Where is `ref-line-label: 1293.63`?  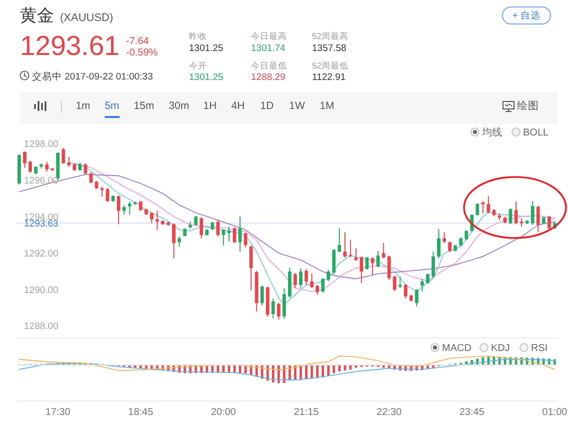
ref-line-label: 1293.63 is located at coordinates (41, 224).